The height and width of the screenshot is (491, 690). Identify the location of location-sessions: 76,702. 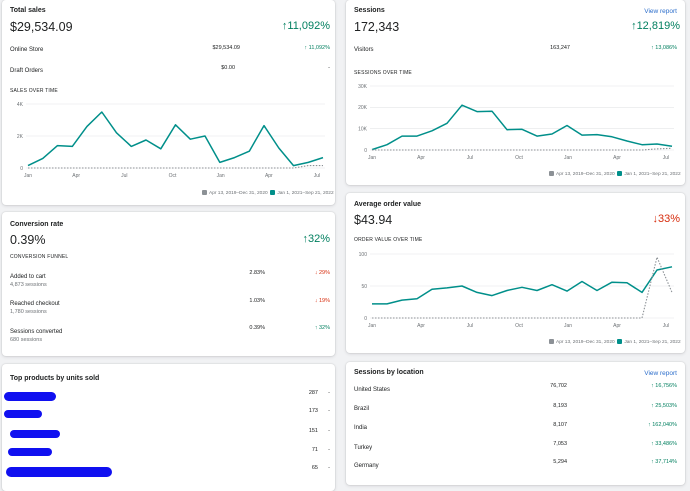
(558, 386).